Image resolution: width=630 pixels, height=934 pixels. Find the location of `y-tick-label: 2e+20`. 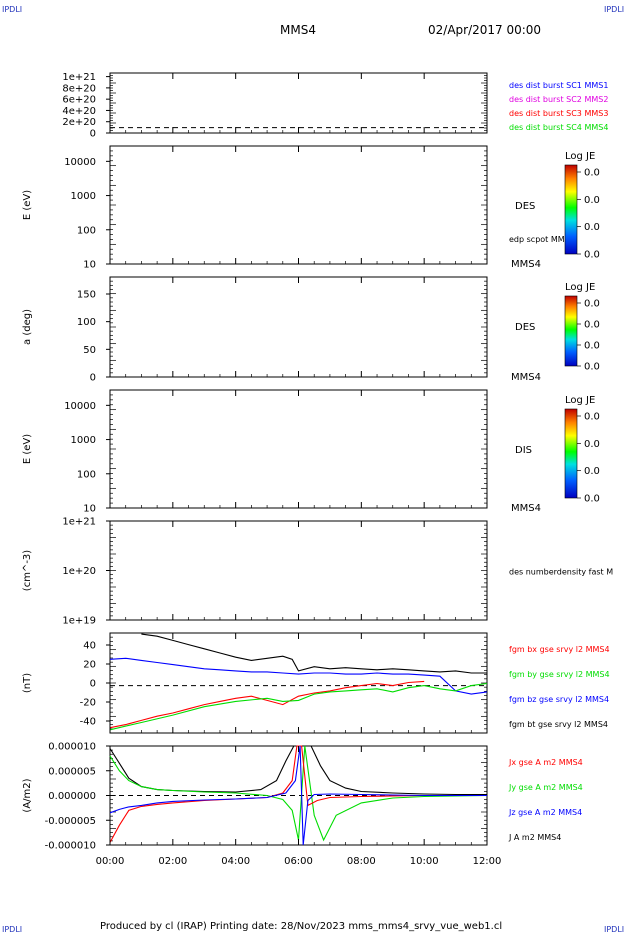

y-tick-label: 2e+20 is located at coordinates (79, 122).